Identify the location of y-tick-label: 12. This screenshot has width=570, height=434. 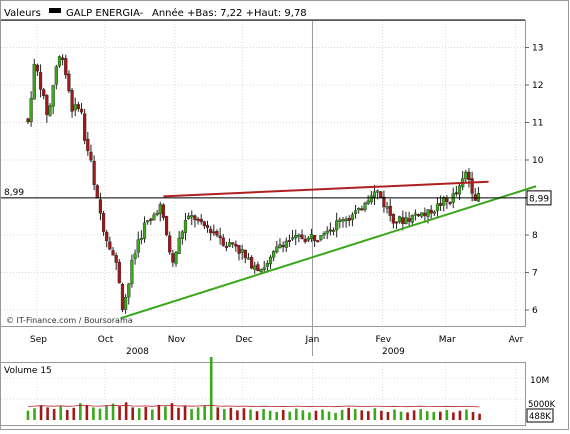
(537, 86).